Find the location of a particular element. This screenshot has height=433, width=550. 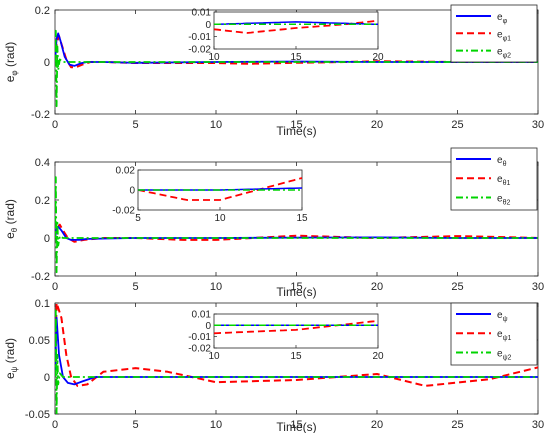

legend: eφ eφ1 eφ2 is located at coordinates (494, 33).